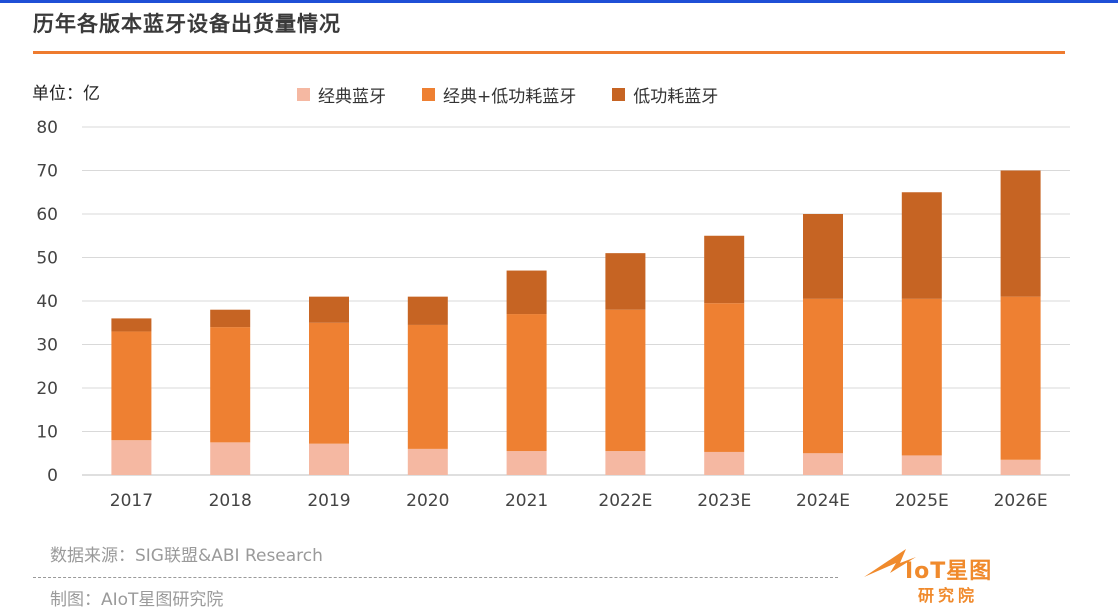 Image resolution: width=1118 pixels, height=610 pixels. I want to click on title-divider, so click(549, 52).